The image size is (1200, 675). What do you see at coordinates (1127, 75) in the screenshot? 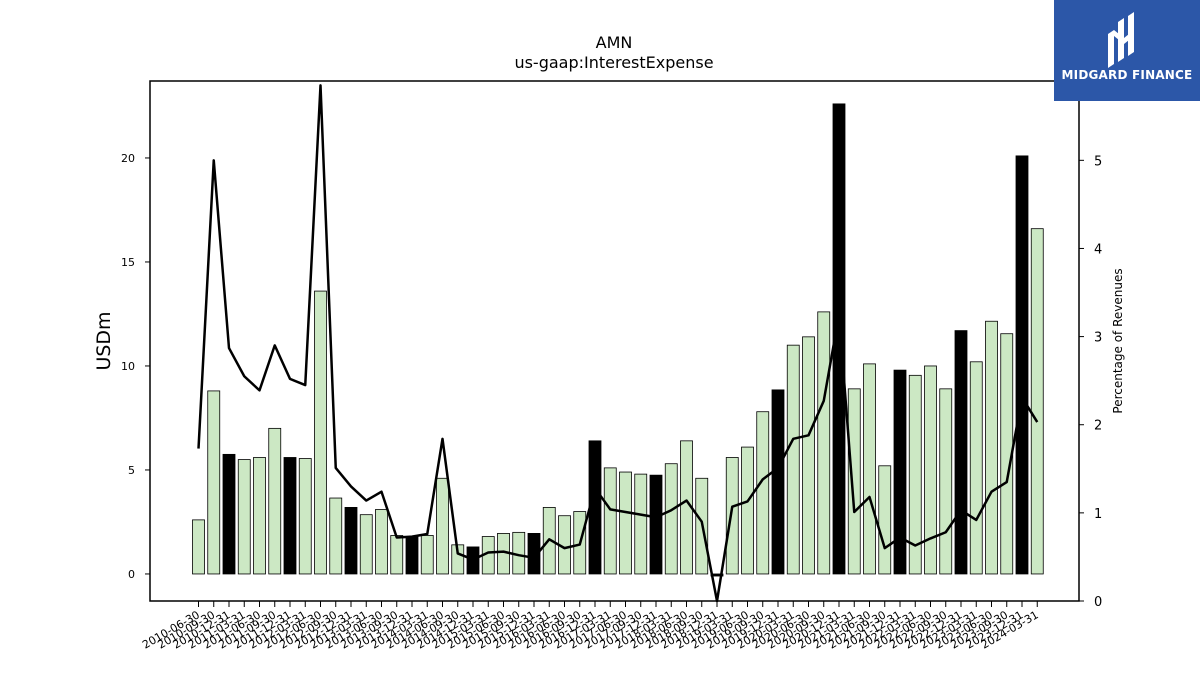
I see `logo-text: MIDGARD FINANCE` at bounding box center [1127, 75].